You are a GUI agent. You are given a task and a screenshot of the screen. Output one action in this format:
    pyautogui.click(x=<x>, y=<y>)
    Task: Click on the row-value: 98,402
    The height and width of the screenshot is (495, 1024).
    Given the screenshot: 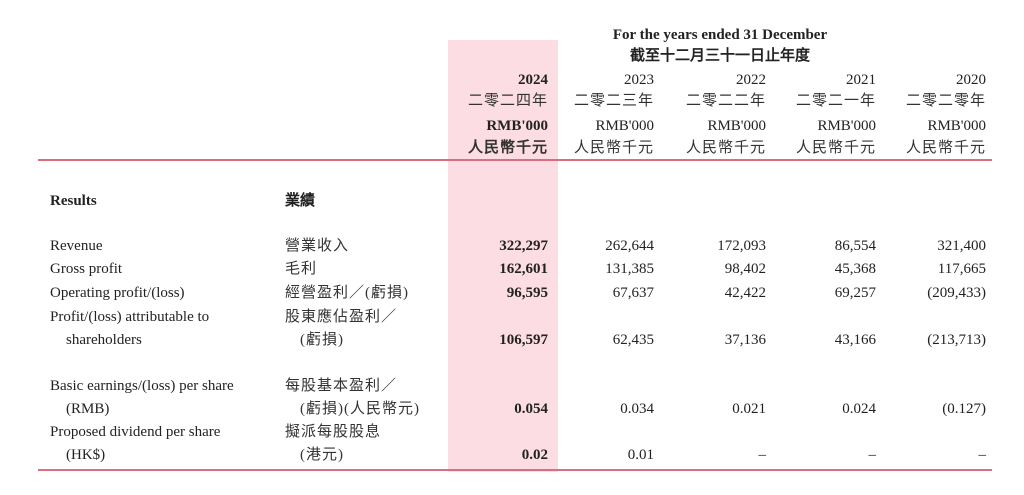 What is the action you would take?
    pyautogui.click(x=745, y=269)
    